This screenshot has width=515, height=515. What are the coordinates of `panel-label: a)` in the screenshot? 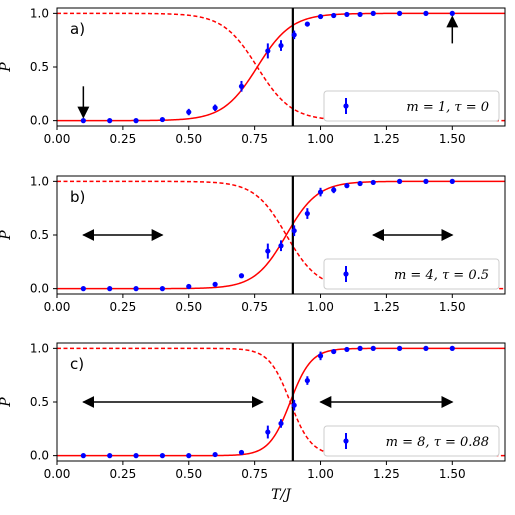 It's located at (77, 29).